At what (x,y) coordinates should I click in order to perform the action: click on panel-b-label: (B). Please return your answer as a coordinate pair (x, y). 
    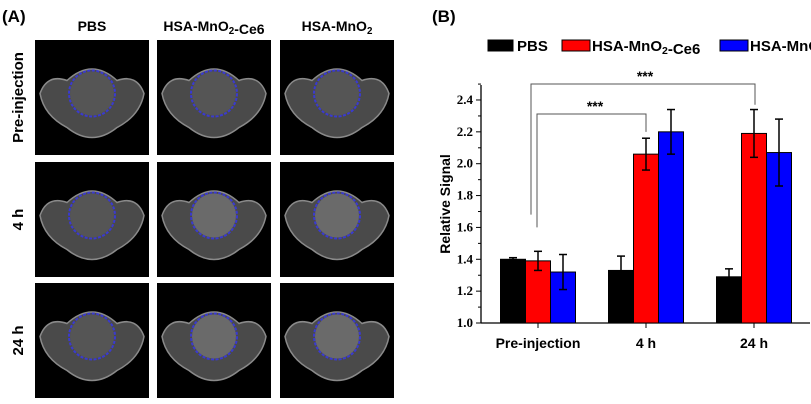
    Looking at the image, I should click on (444, 16).